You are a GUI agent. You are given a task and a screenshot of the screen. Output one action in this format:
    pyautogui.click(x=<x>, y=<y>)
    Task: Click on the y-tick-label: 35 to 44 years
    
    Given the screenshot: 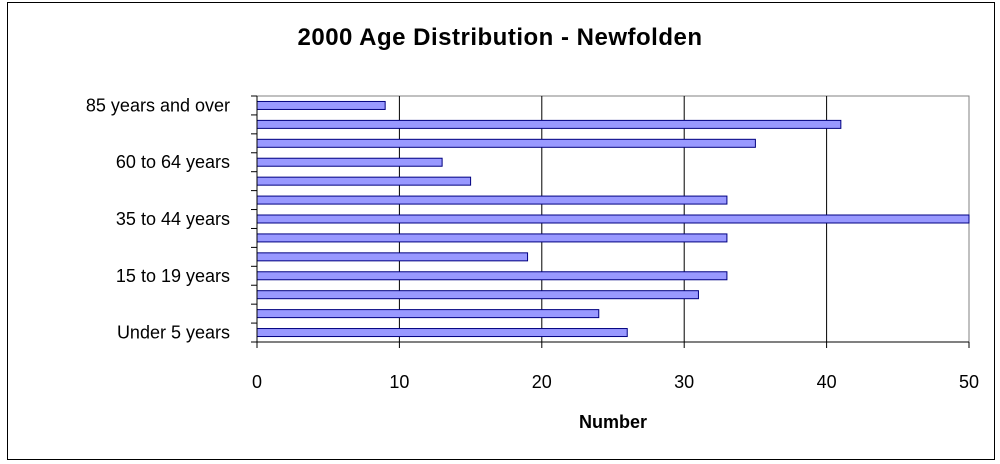 What is the action you would take?
    pyautogui.click(x=173, y=219)
    